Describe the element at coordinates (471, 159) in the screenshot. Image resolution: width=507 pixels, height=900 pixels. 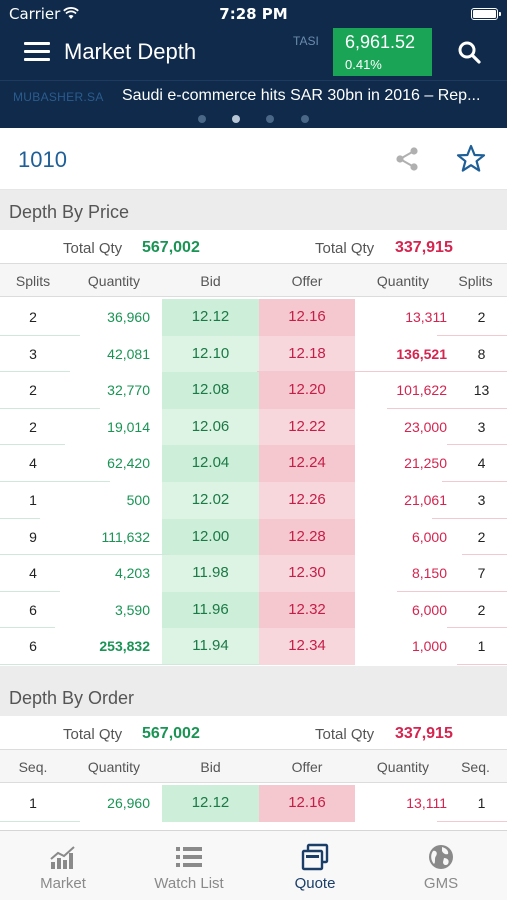
I see `star-icon` at that location.